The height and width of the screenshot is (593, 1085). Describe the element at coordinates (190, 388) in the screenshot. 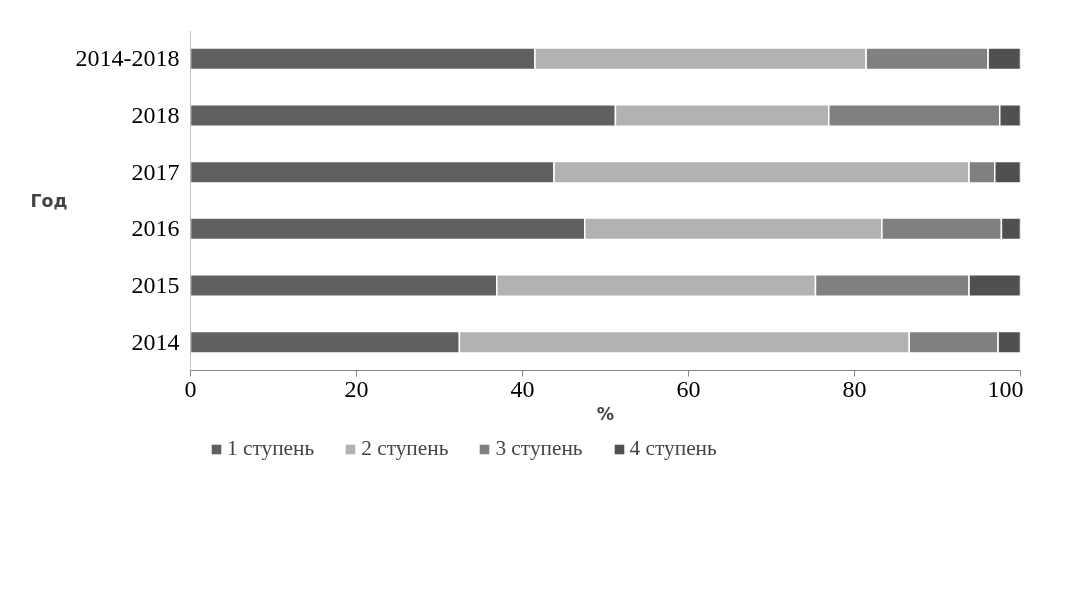

I see `x-tick-label: 0` at that location.